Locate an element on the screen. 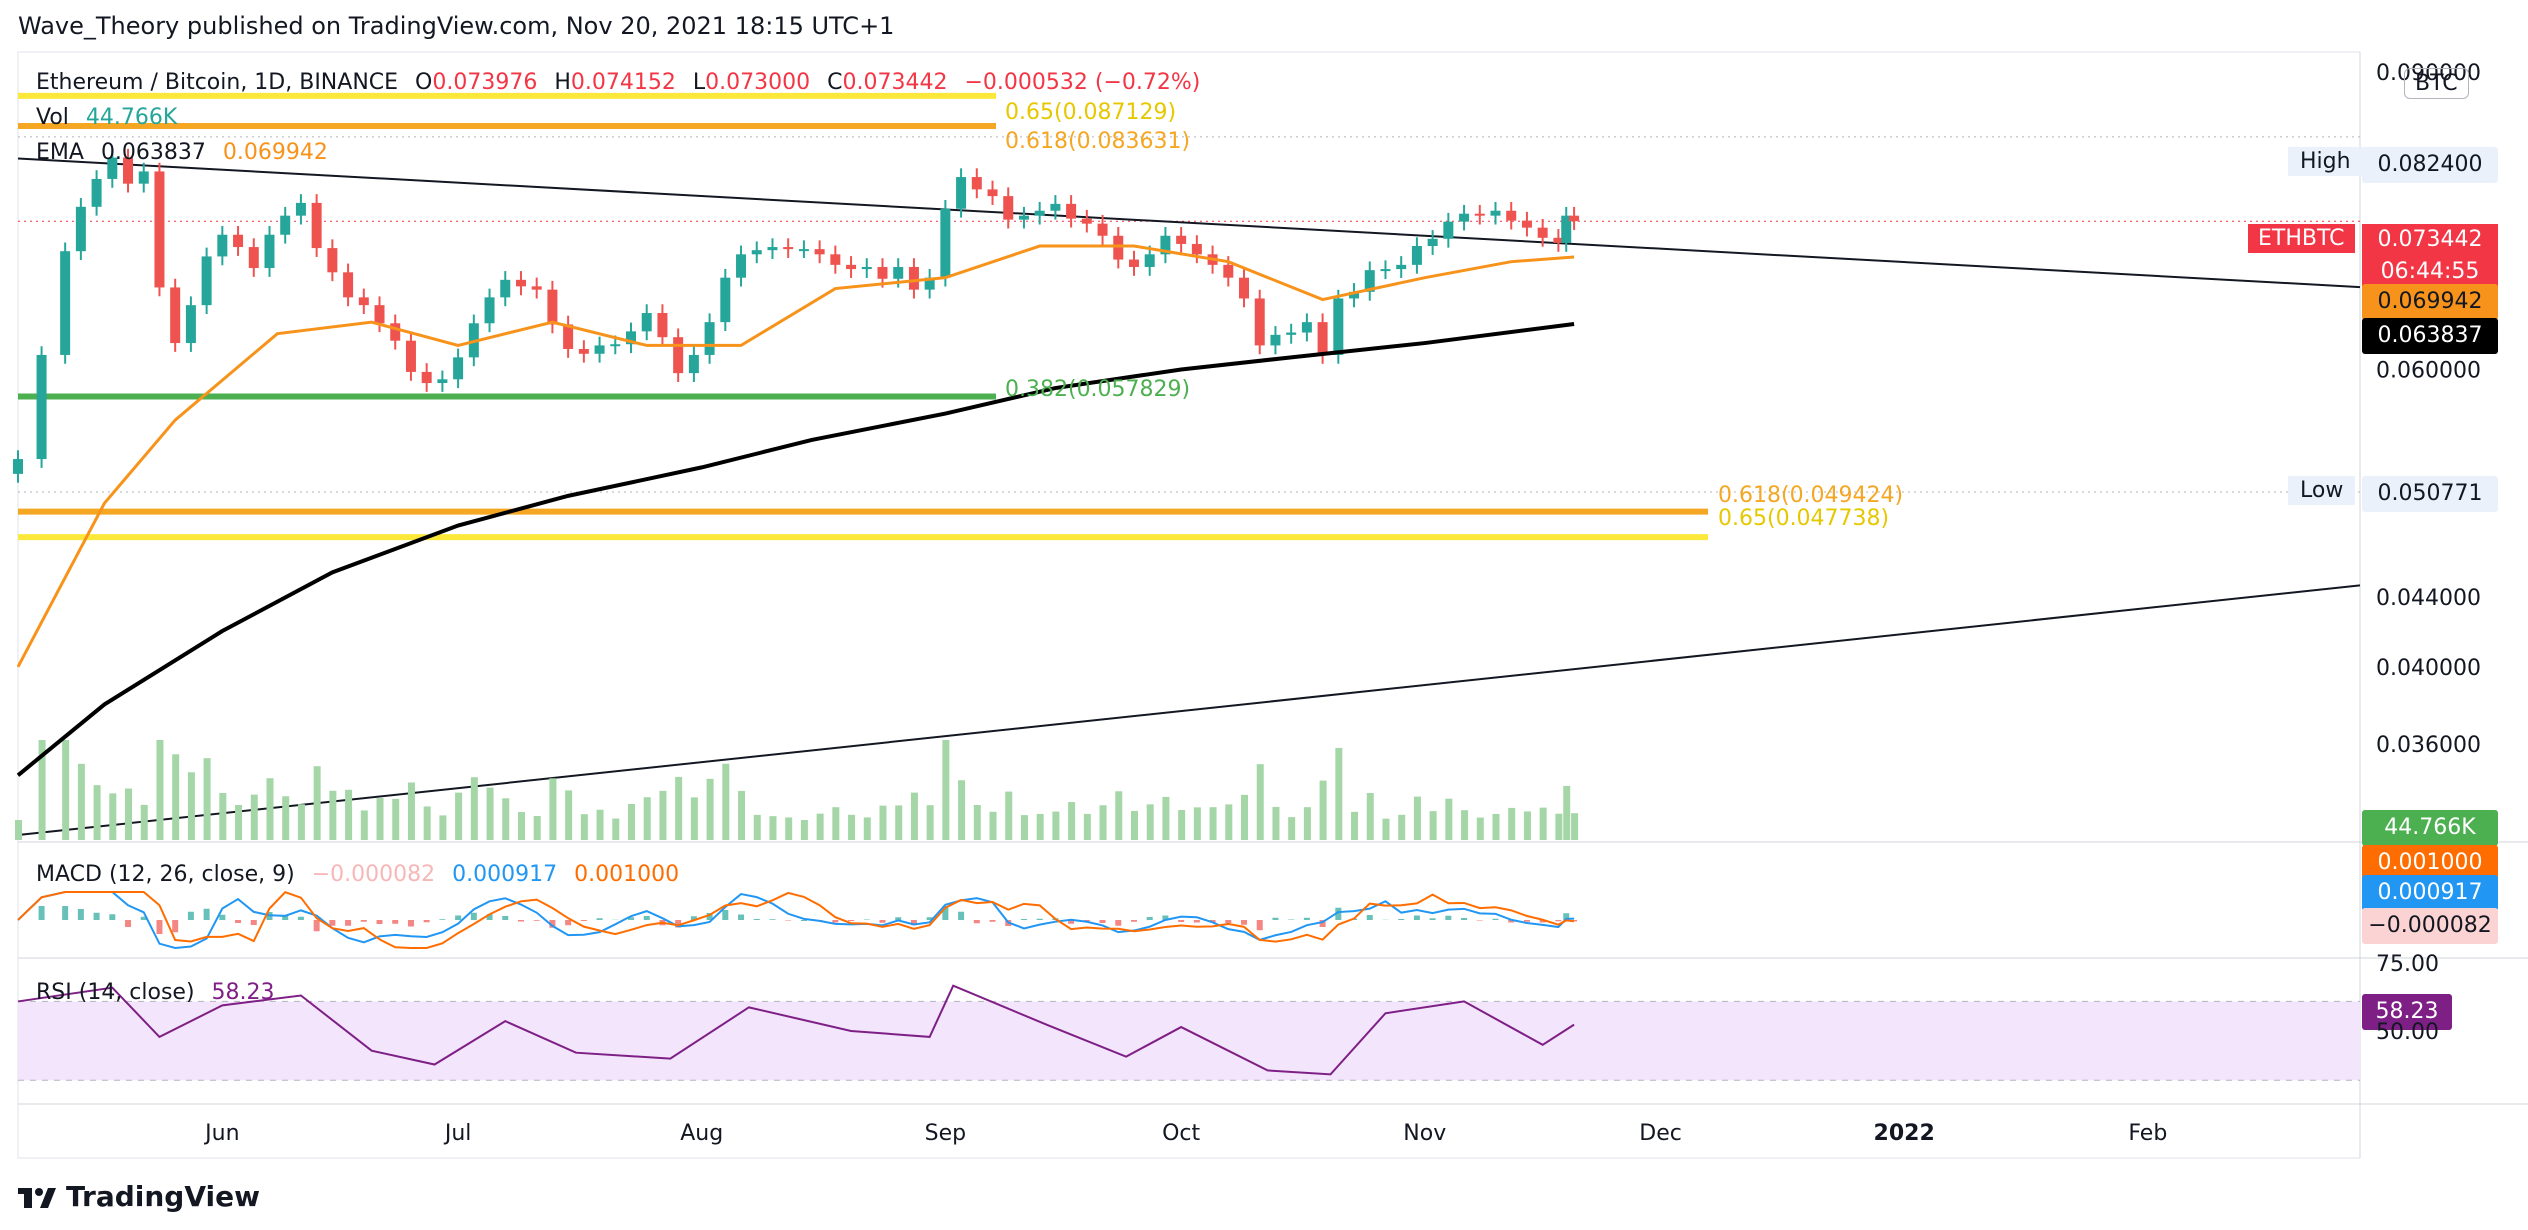 This screenshot has height=1230, width=2528. rsi-line is located at coordinates (796, 1030).